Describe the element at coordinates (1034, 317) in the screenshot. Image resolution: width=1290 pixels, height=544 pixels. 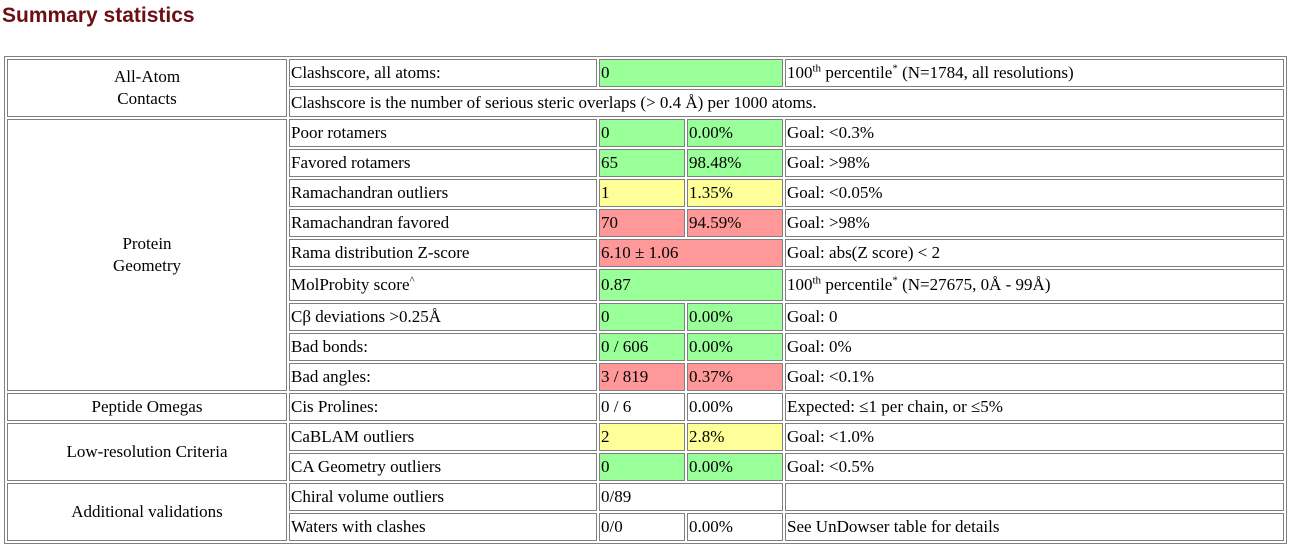
I see `cb-deviations-goal: Goal: 0` at that location.